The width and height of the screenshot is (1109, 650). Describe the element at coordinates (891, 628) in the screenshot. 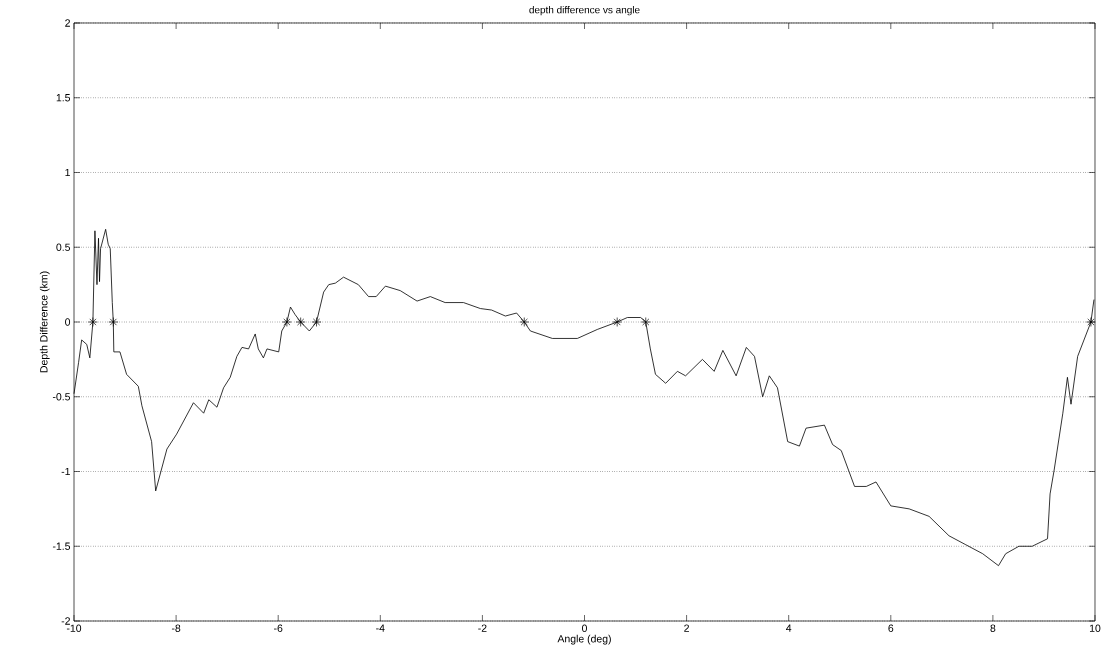

I see `x-tick-label: 6` at that location.